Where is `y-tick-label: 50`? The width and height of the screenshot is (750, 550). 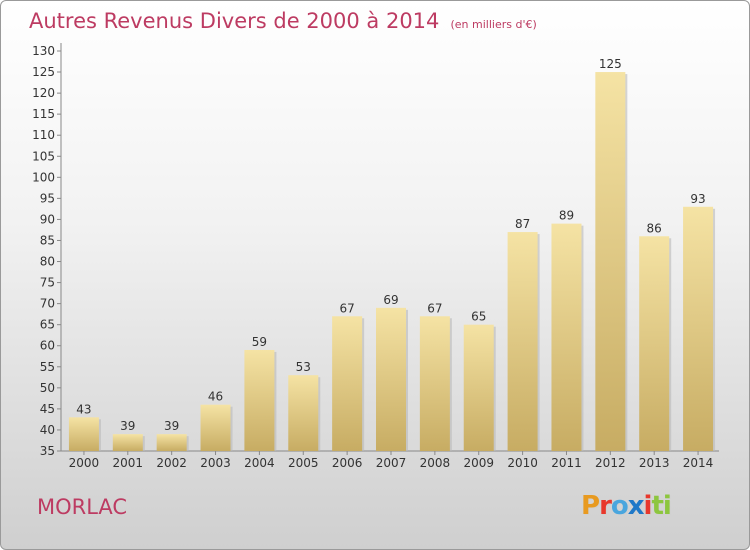
y-tick-label: 50 is located at coordinates (47, 388).